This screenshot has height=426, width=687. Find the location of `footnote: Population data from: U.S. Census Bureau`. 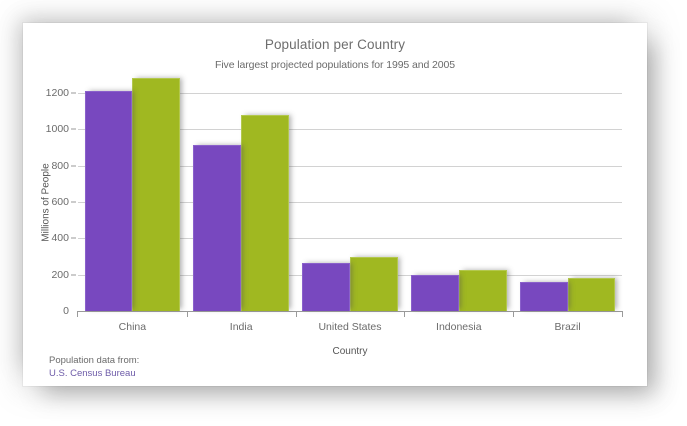

footnote: Population data from: U.S. Census Bureau is located at coordinates (94, 367).